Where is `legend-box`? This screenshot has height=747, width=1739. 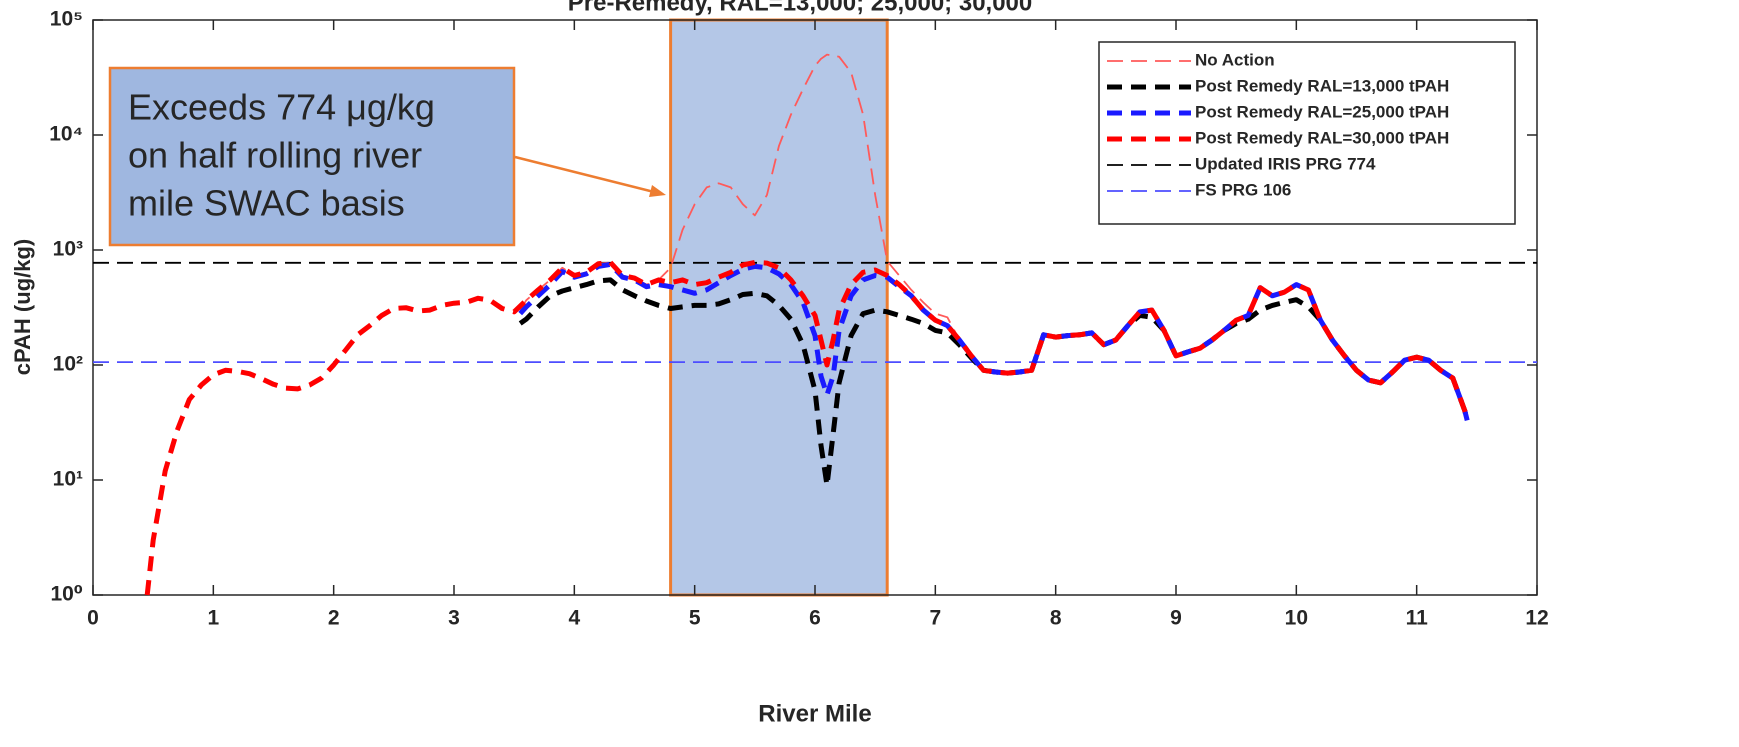
legend-box is located at coordinates (1307, 133).